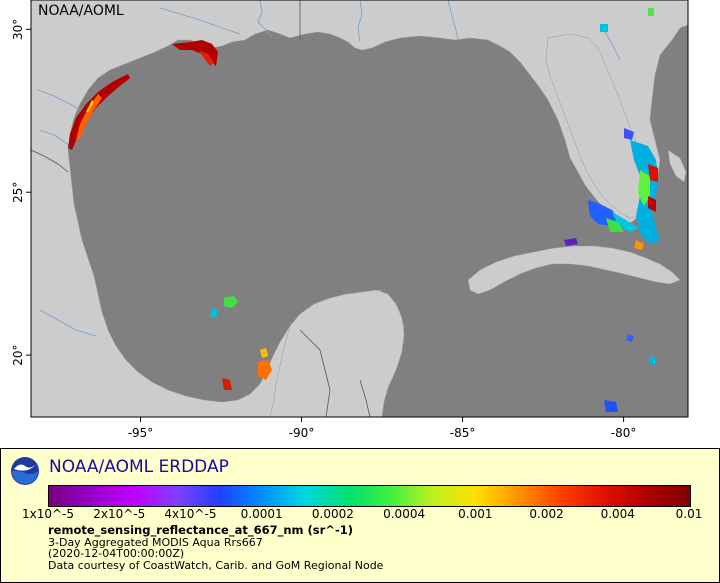 The image size is (720, 583). I want to click on data-campeche-green, so click(231, 302).